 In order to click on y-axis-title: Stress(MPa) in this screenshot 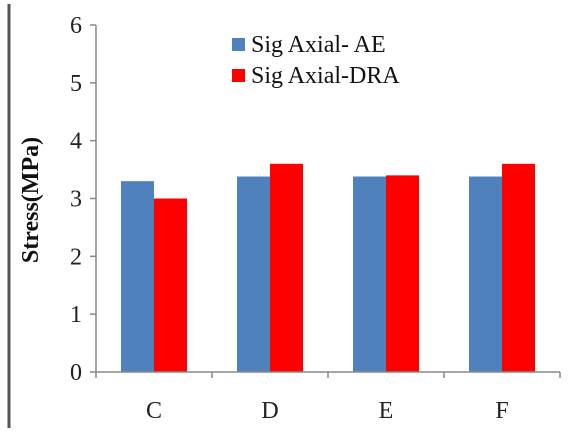, I will do `click(31, 200)`.